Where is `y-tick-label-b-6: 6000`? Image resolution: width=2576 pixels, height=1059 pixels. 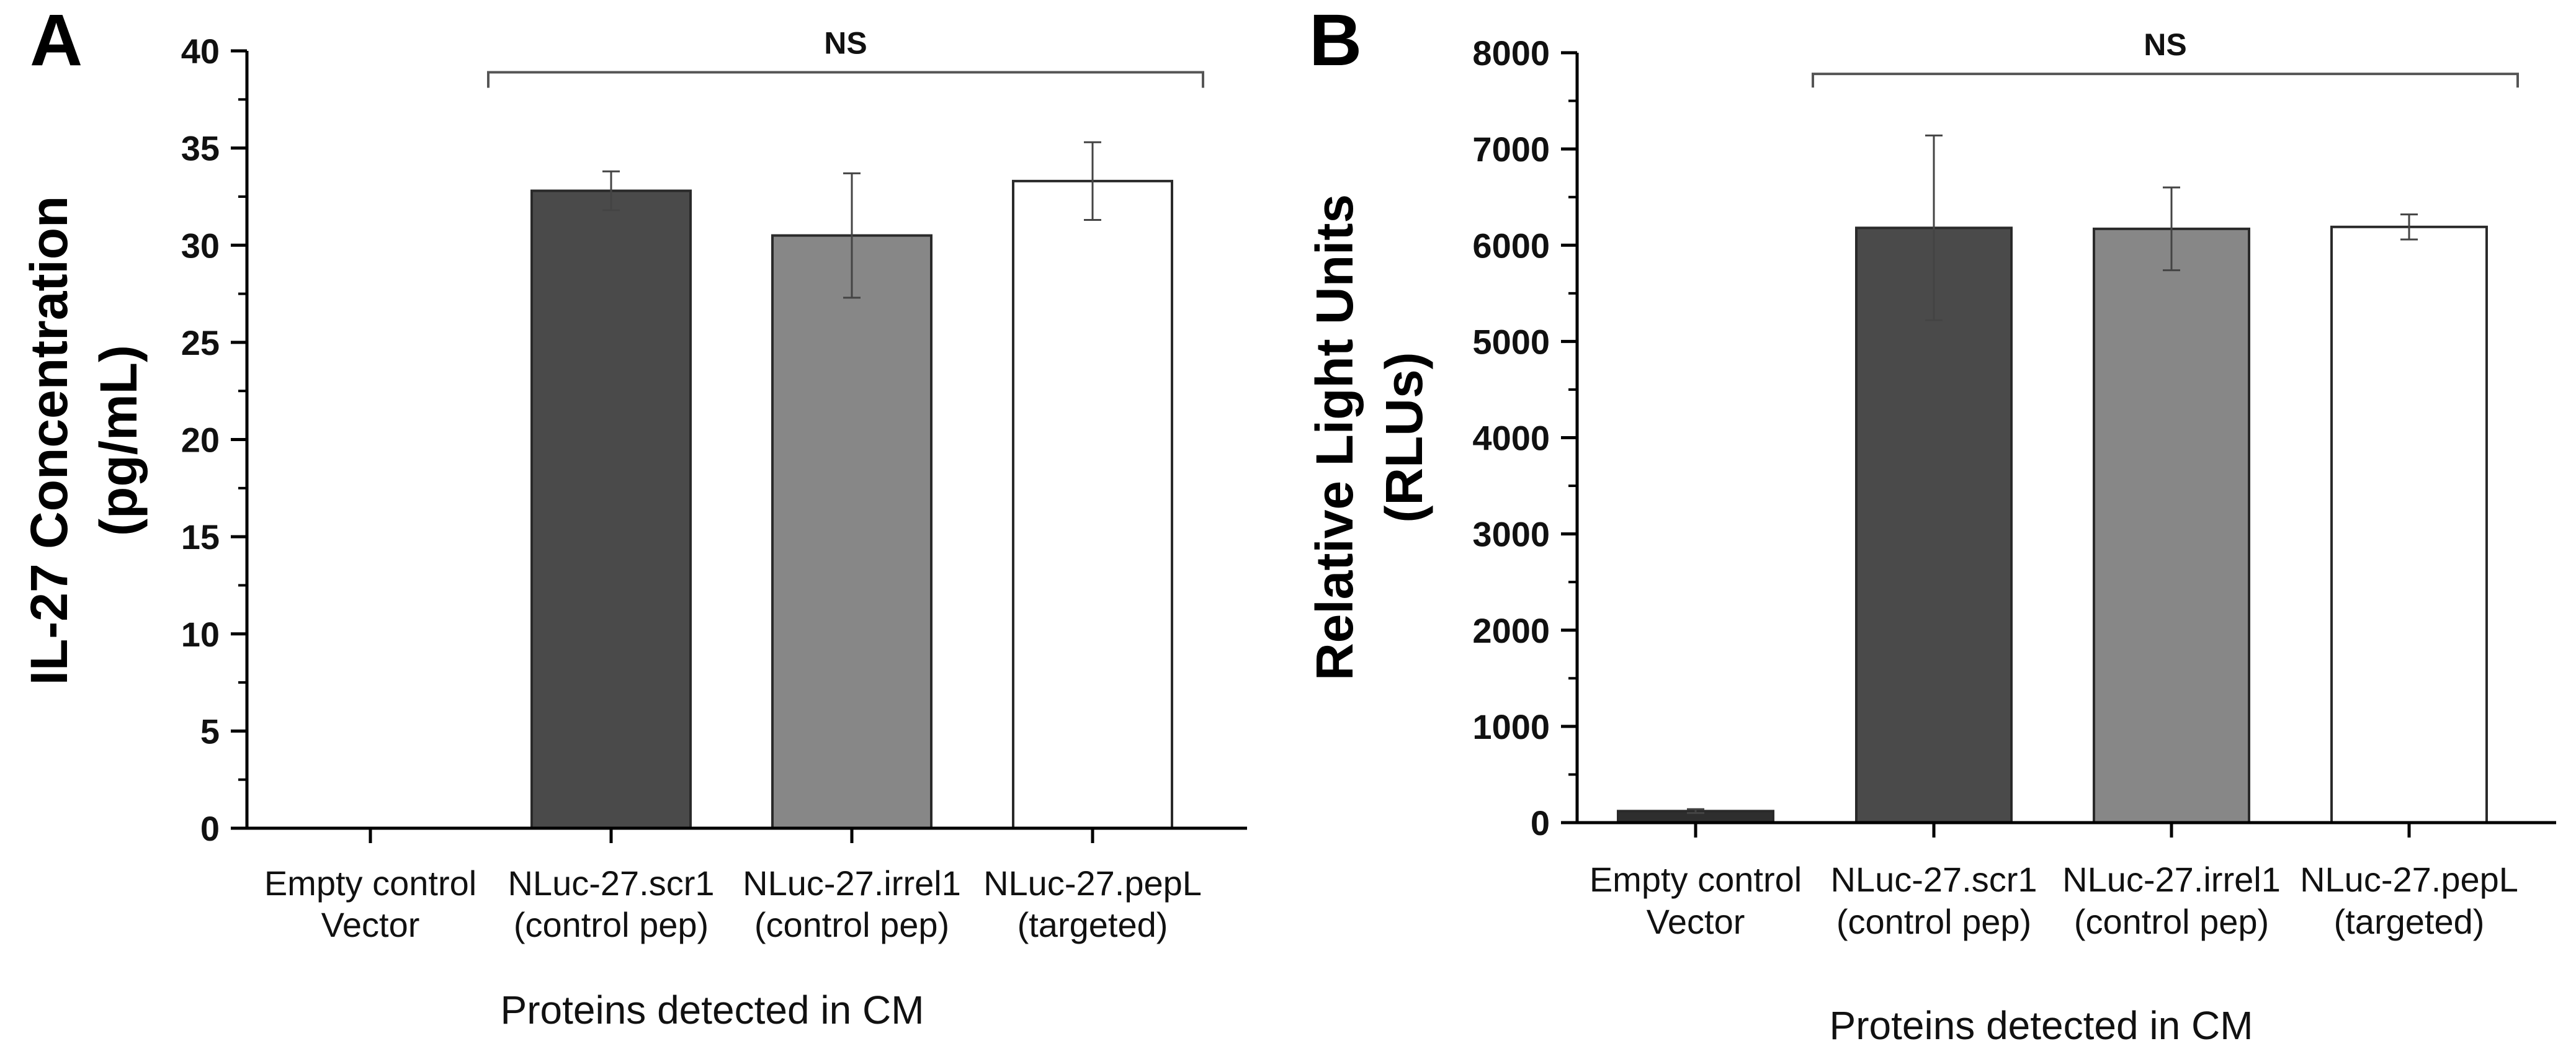 y-tick-label-b-6: 6000 is located at coordinates (1511, 245).